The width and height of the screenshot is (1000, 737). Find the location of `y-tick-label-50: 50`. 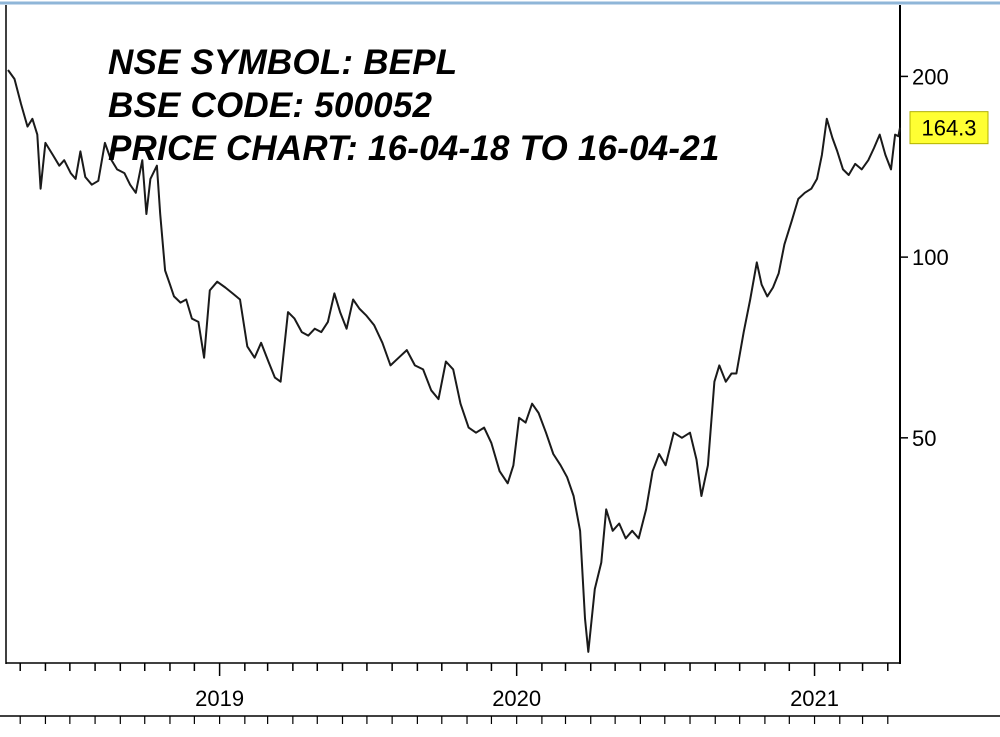

y-tick-label-50: 50 is located at coordinates (924, 438).